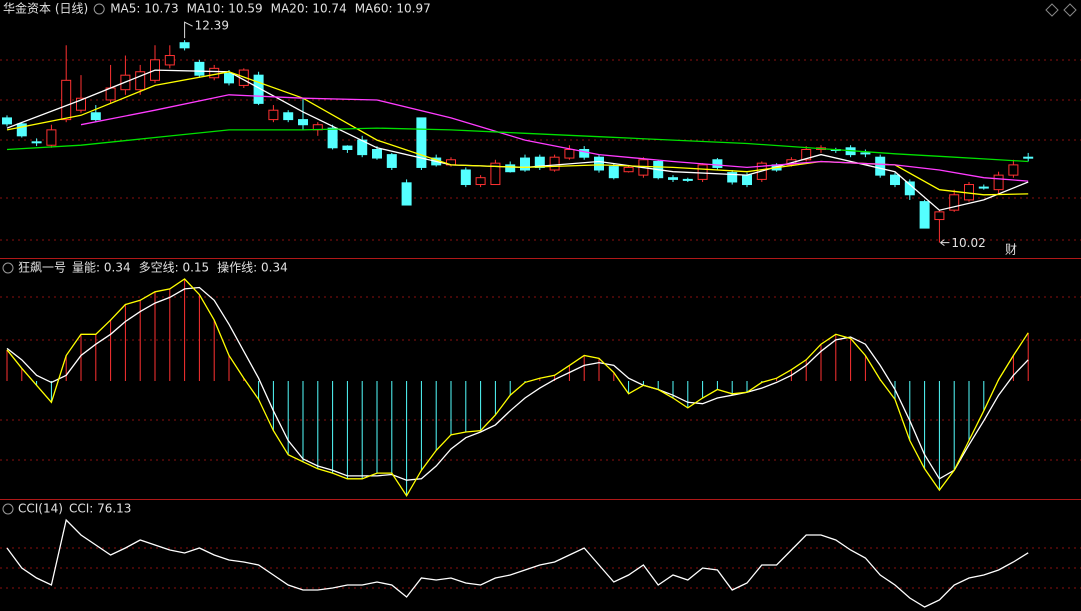 The height and width of the screenshot is (611, 1081). What do you see at coordinates (40, 509) in the screenshot?
I see `panel-title: CCI(14)` at bounding box center [40, 509].